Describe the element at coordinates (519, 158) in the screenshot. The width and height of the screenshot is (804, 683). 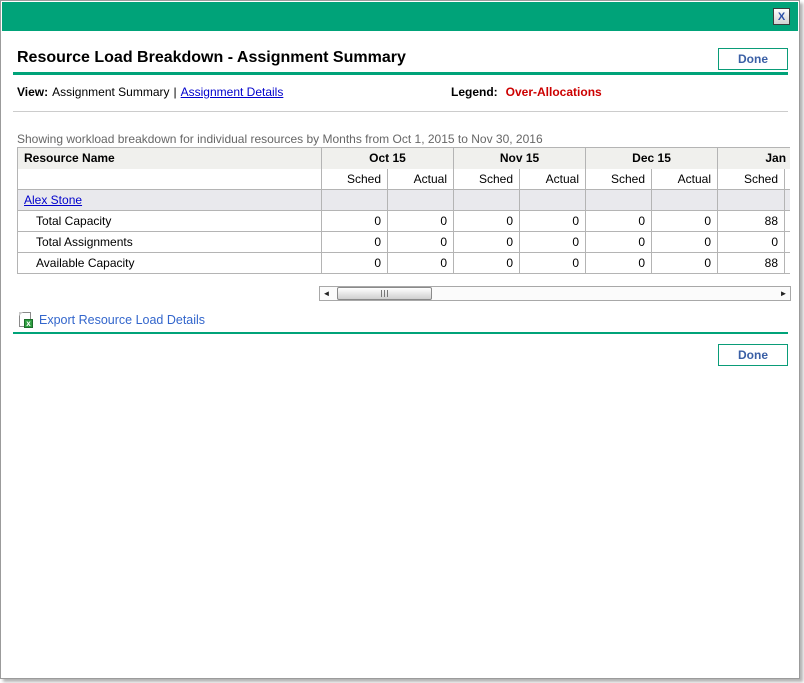
I see `column-header-nov-15: Nov 15` at that location.